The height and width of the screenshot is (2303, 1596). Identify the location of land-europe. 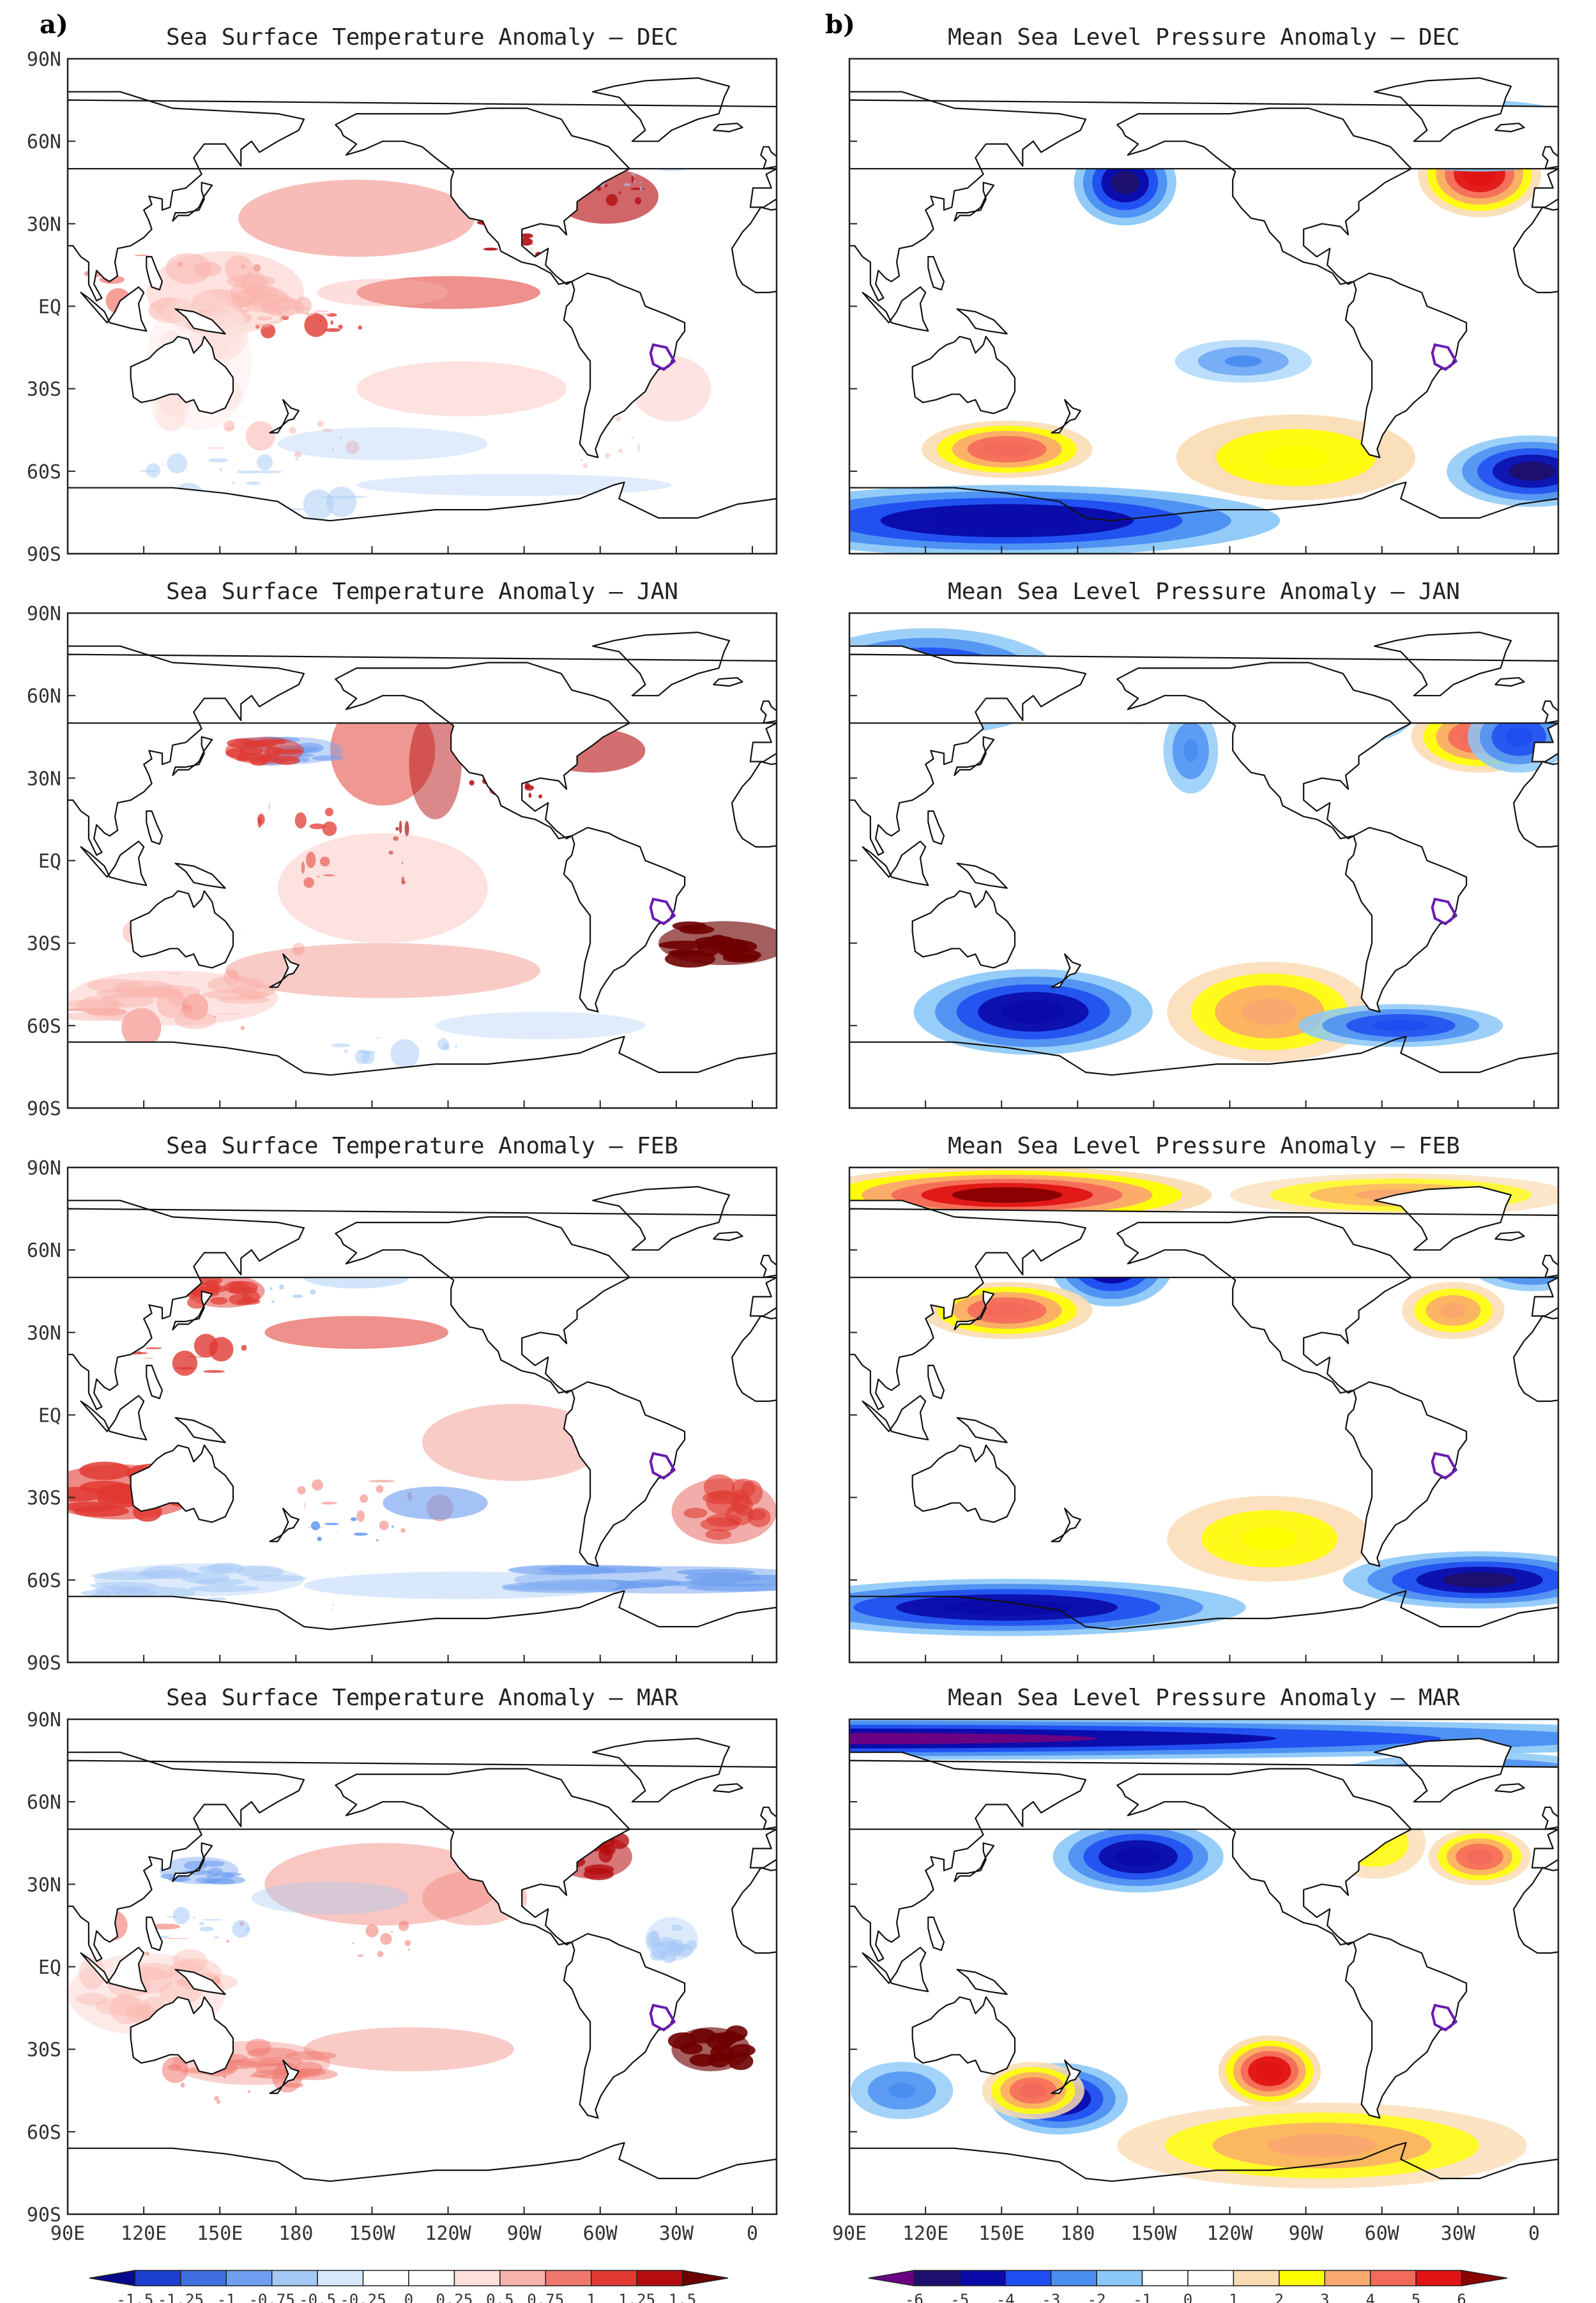
(1203, 1262).